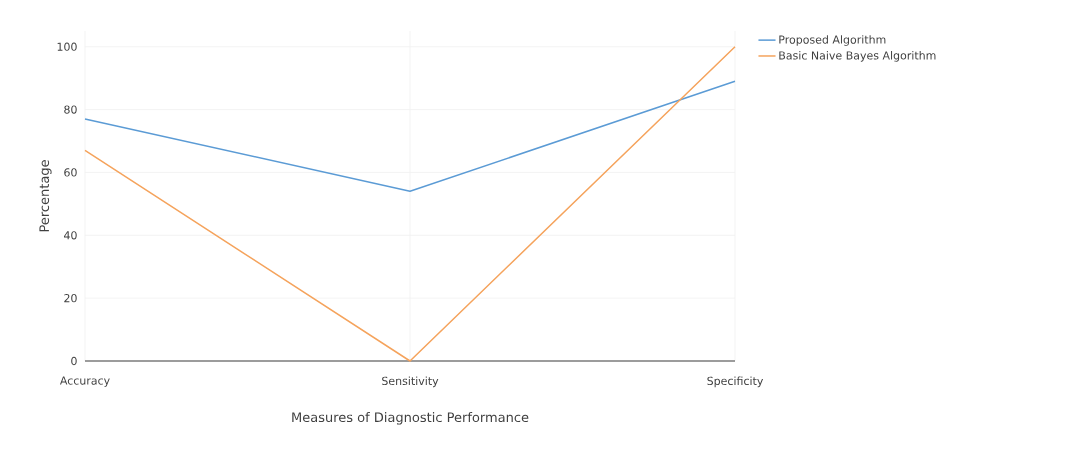  I want to click on y-tick-label: 20, so click(70, 298).